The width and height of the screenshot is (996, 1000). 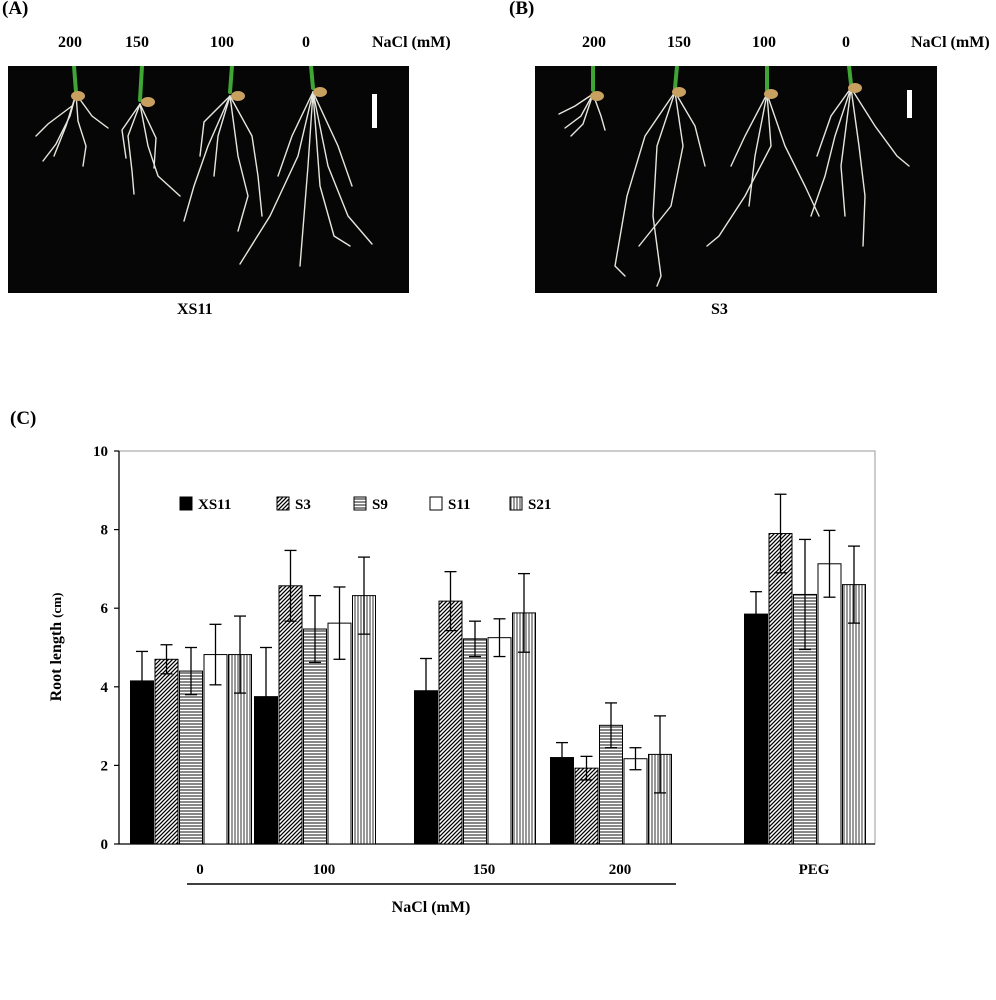 I want to click on x-category-label: PEG, so click(x=814, y=870).